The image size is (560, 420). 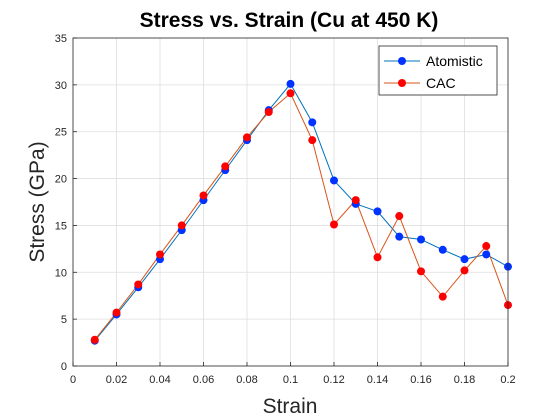 What do you see at coordinates (64, 320) in the screenshot?
I see `y-tick-label: 5` at bounding box center [64, 320].